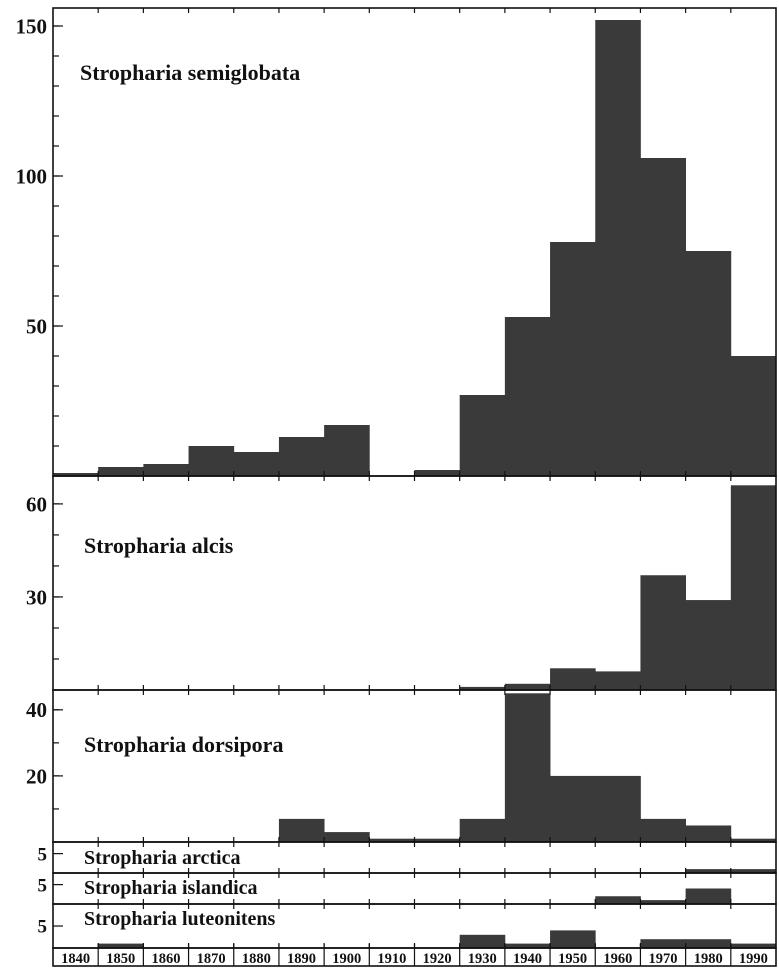 The image size is (779, 968). I want to click on x-tick-label: 1930, so click(482, 959).